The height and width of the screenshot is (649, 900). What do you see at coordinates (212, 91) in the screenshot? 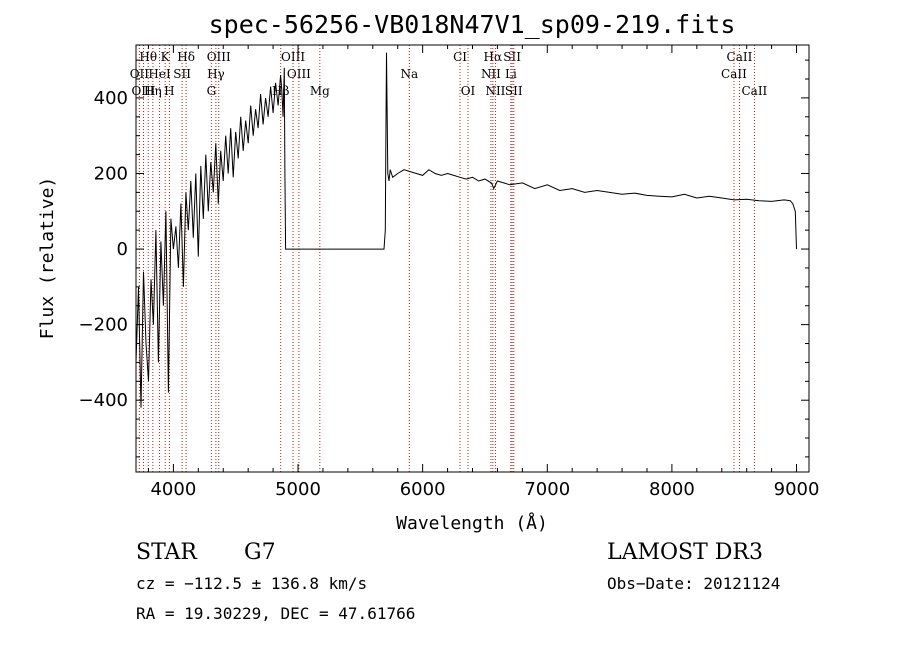
I see `spectral-line-label: G` at bounding box center [212, 91].